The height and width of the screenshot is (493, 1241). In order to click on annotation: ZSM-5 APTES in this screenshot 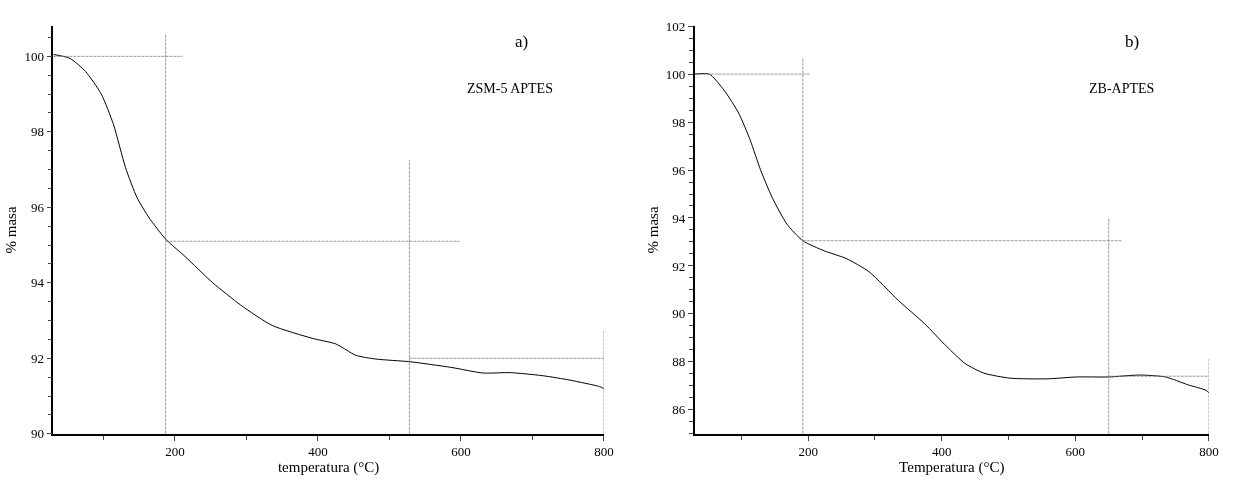, I will do `click(510, 88)`.